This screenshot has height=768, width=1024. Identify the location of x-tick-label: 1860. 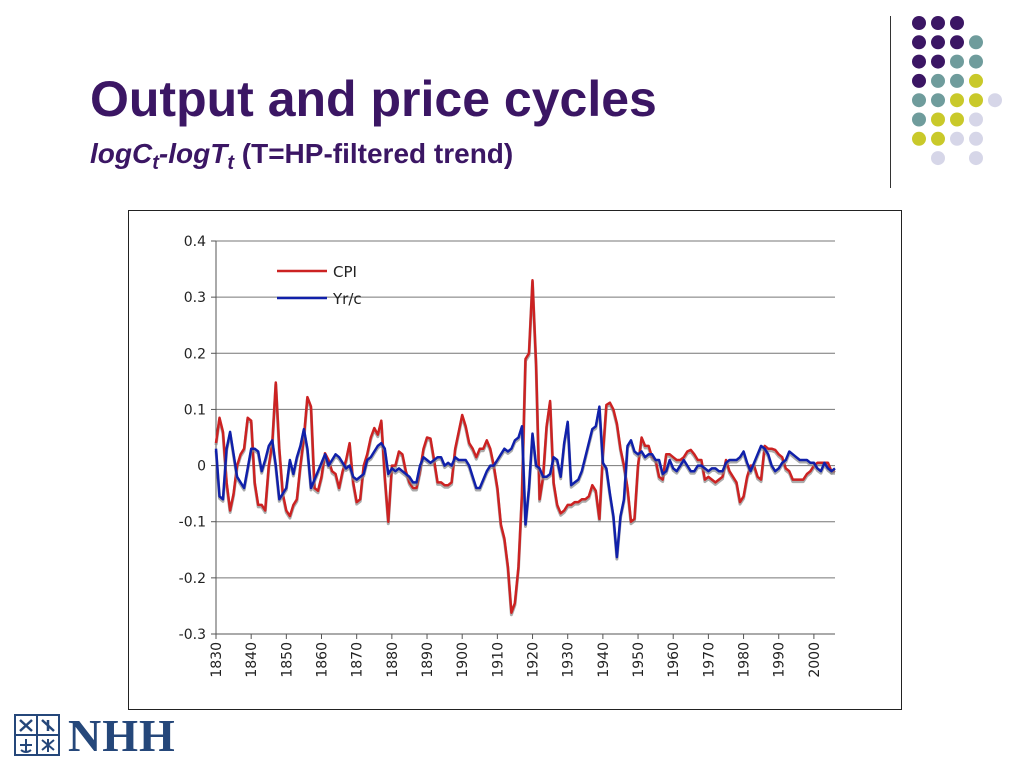
(323, 660).